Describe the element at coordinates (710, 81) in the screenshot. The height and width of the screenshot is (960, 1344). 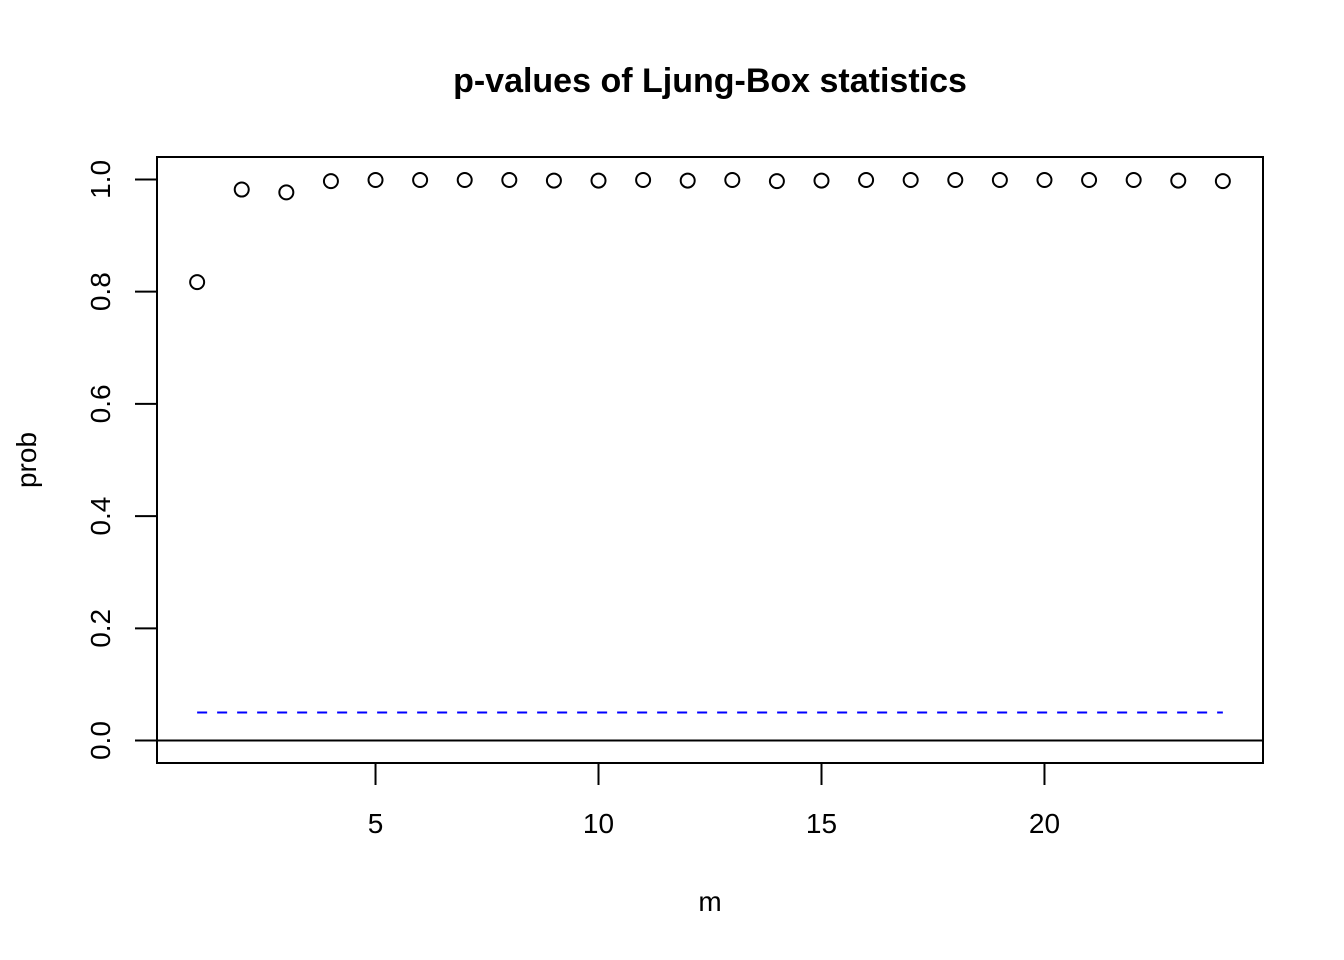
I see `chart-title: p-values of Ljung-Box statistics` at that location.